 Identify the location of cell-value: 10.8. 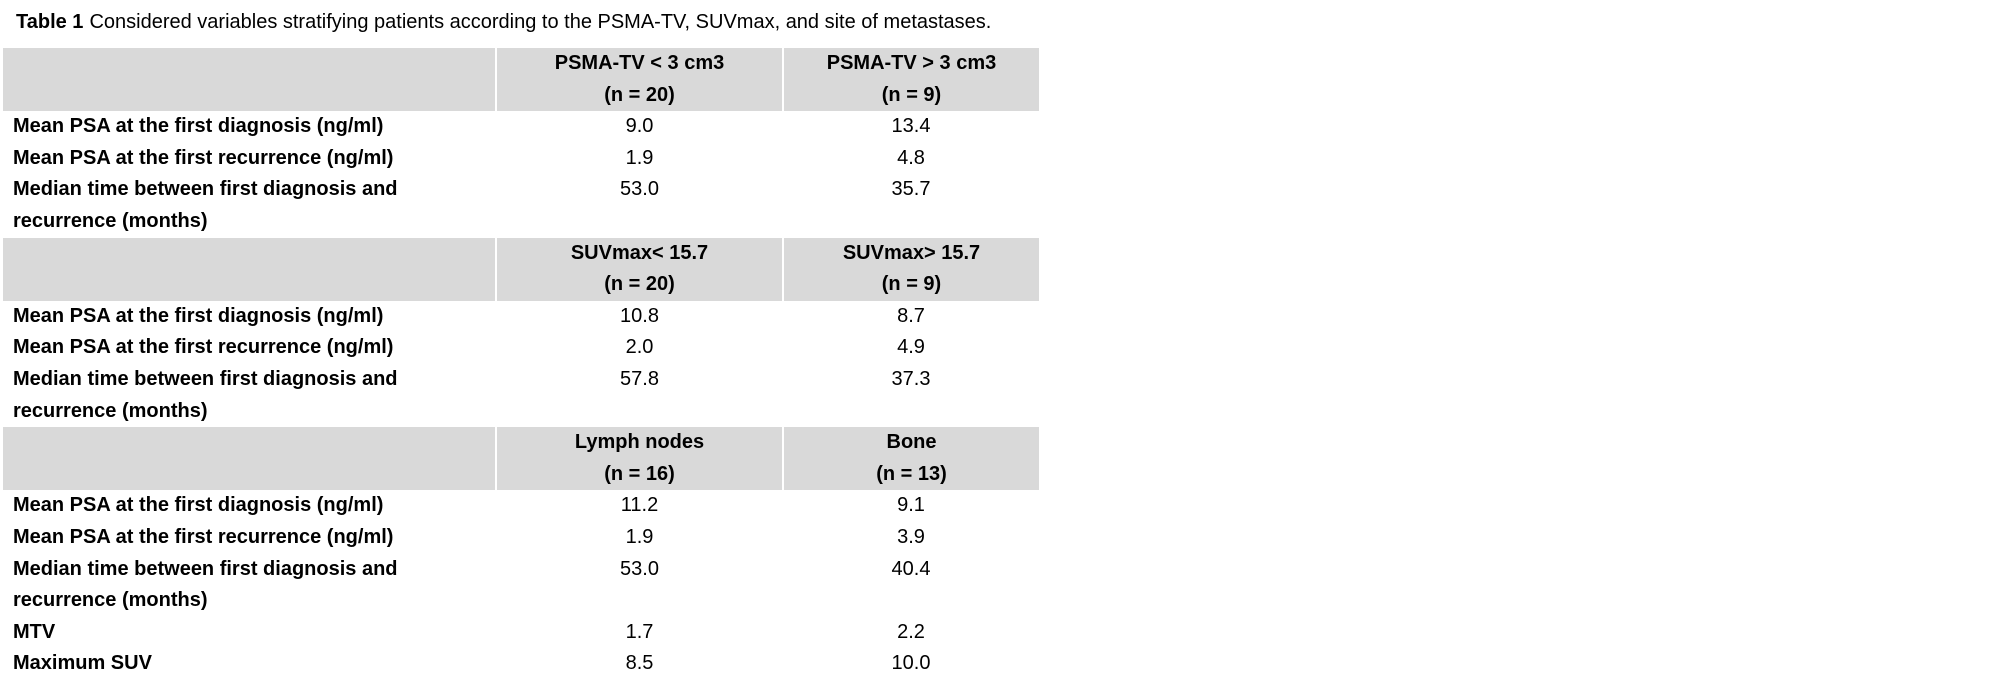
(639, 315).